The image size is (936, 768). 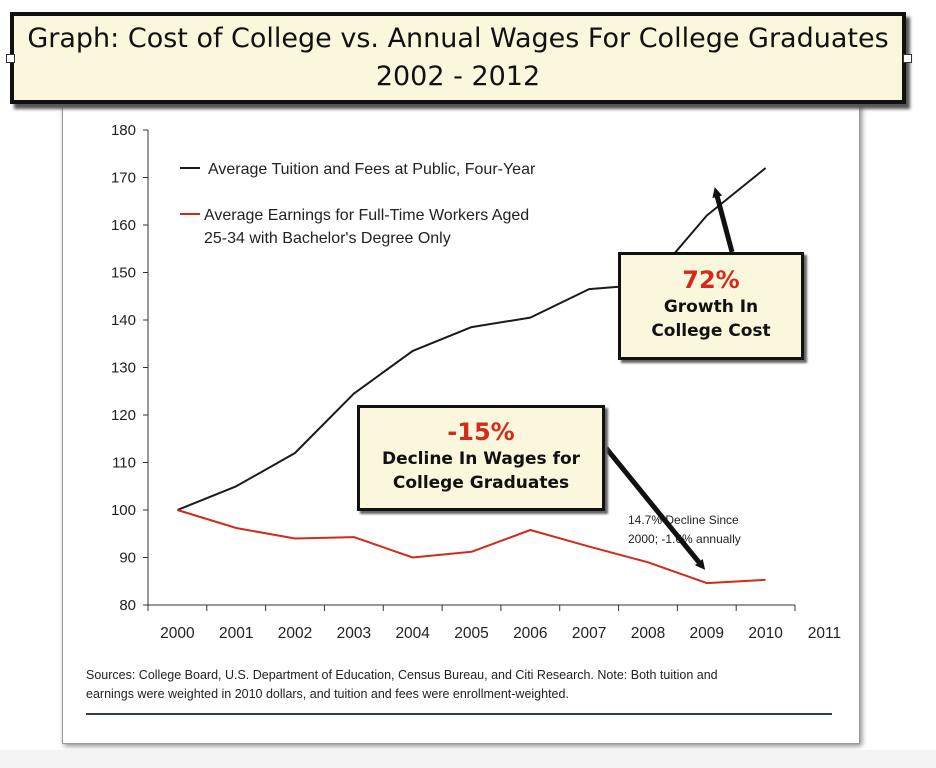 What do you see at coordinates (655, 508) in the screenshot?
I see `decline-arrow` at bounding box center [655, 508].